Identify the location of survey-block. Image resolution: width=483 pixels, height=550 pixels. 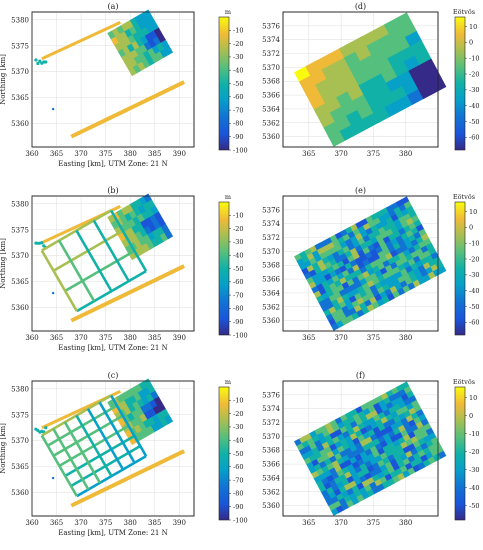
(140, 412).